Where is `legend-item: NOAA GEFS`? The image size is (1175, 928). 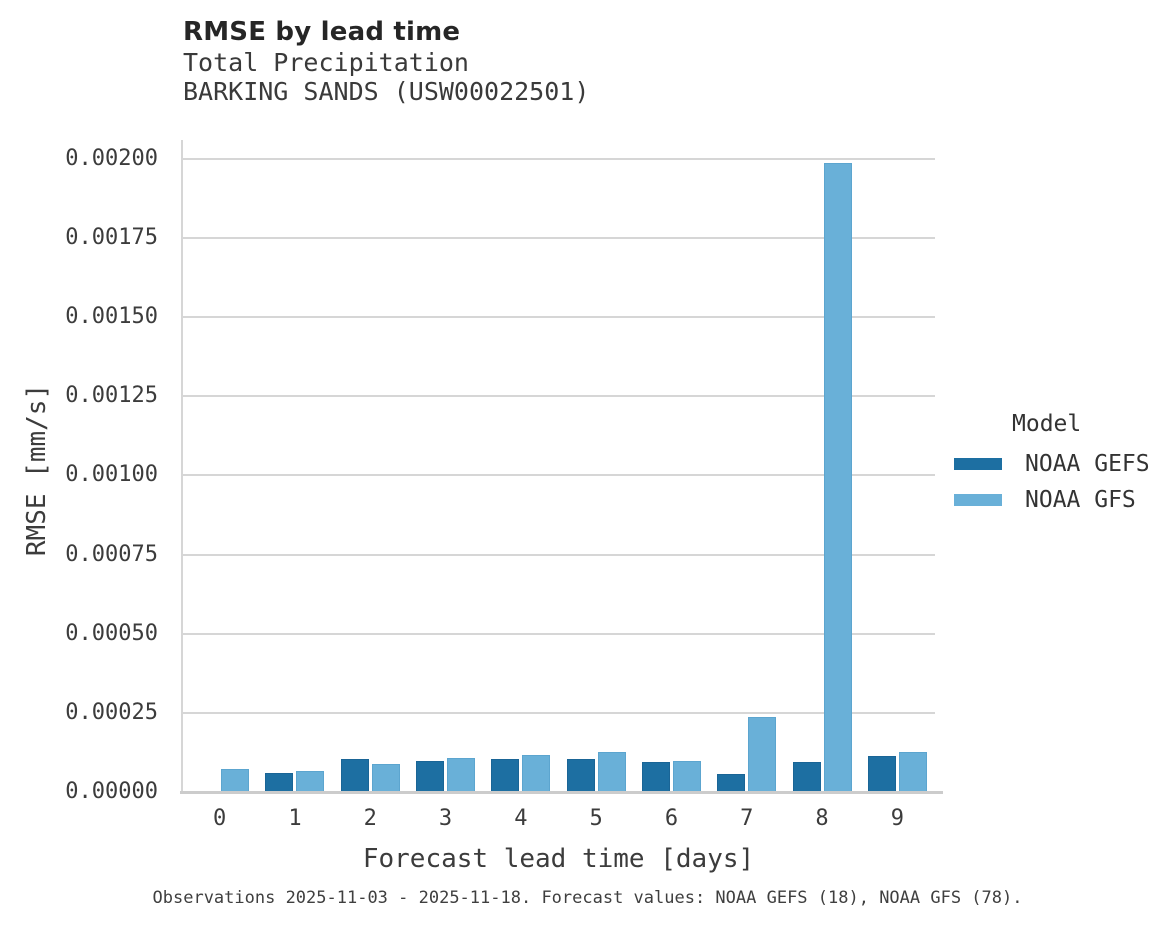
legend-item: NOAA GEFS is located at coordinates (1064, 464).